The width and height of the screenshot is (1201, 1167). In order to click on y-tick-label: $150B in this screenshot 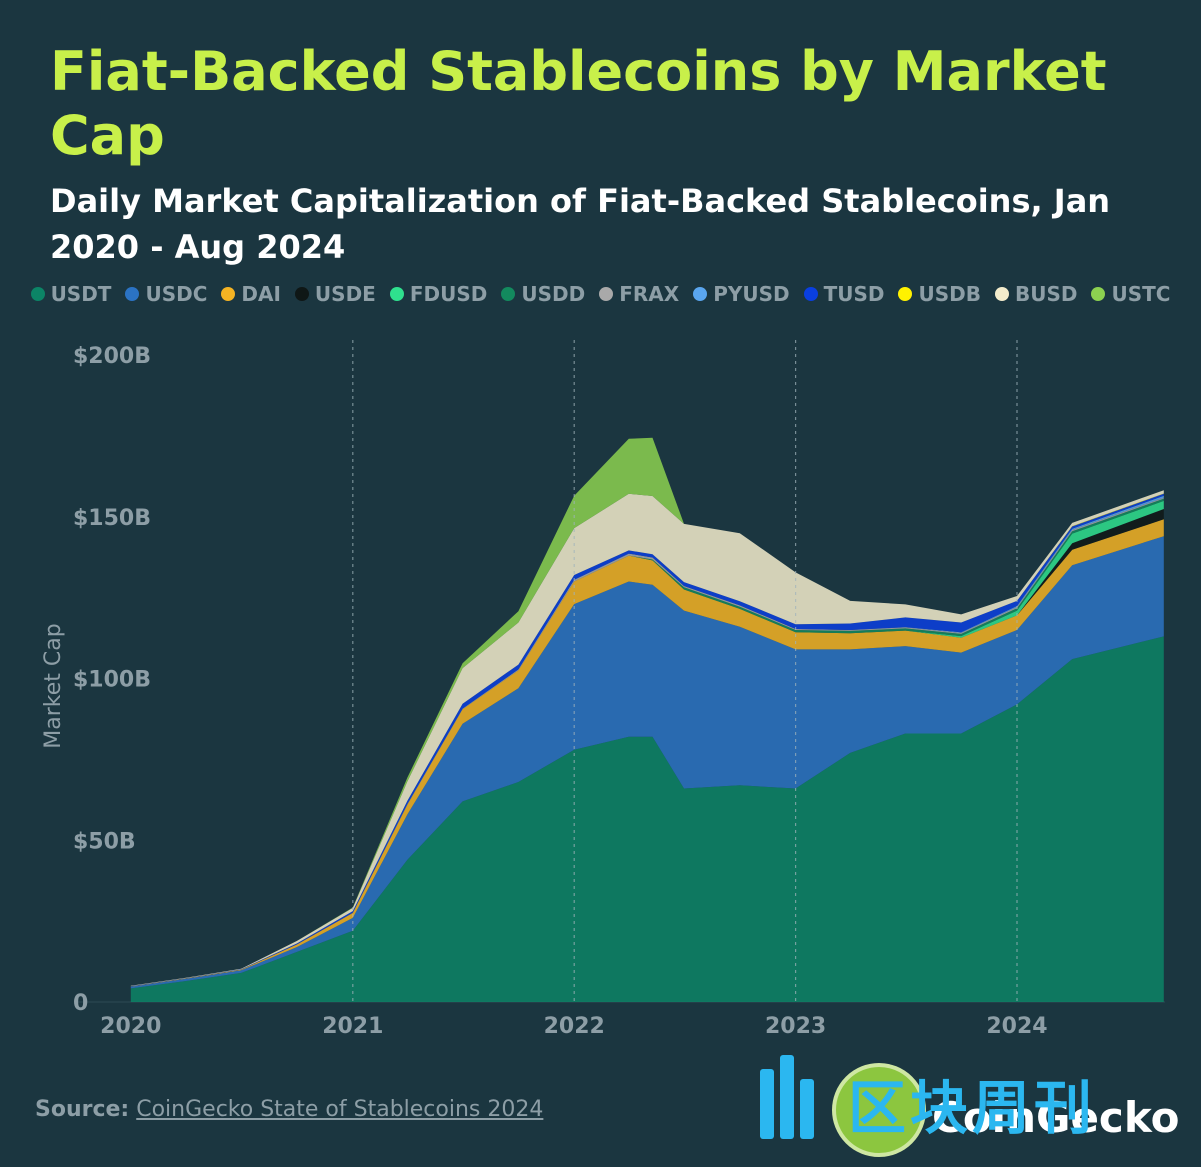, I will do `click(112, 518)`.